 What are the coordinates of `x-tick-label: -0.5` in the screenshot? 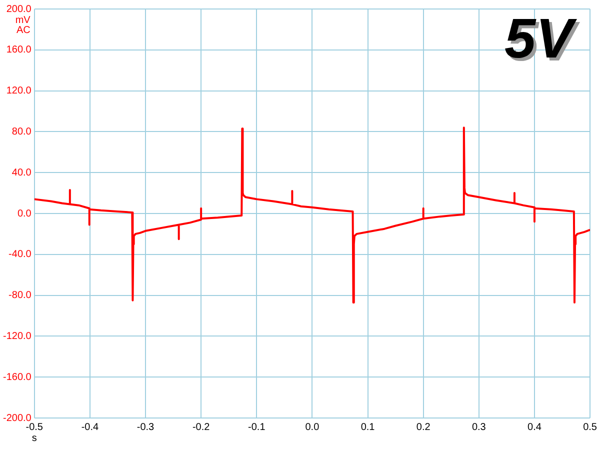 It's located at (35, 427).